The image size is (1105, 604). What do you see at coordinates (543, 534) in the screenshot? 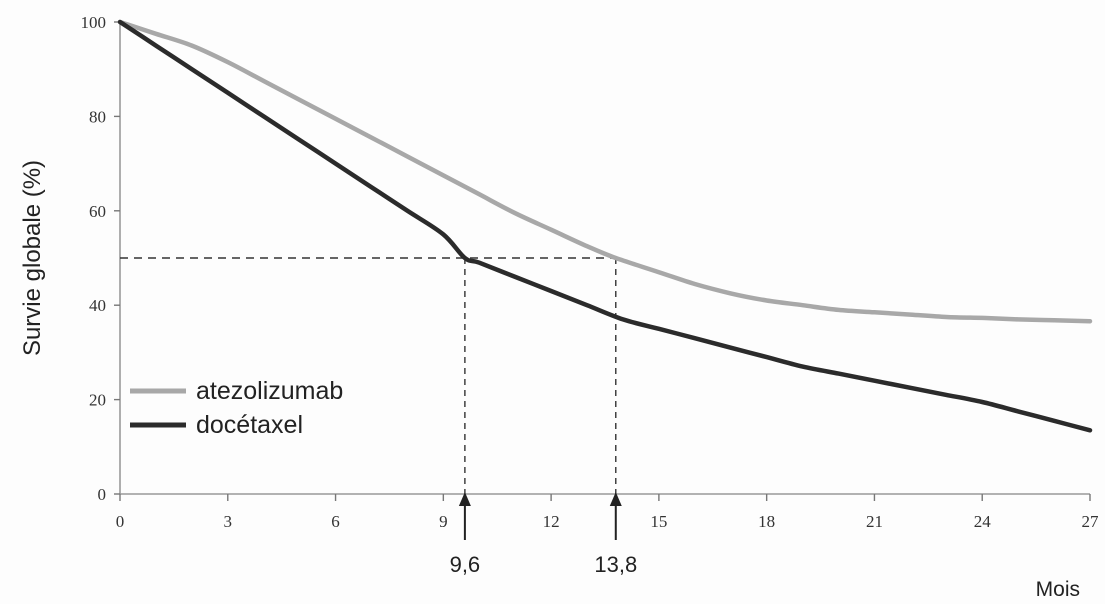
I see `median-markers: 9,6 13,8` at bounding box center [543, 534].